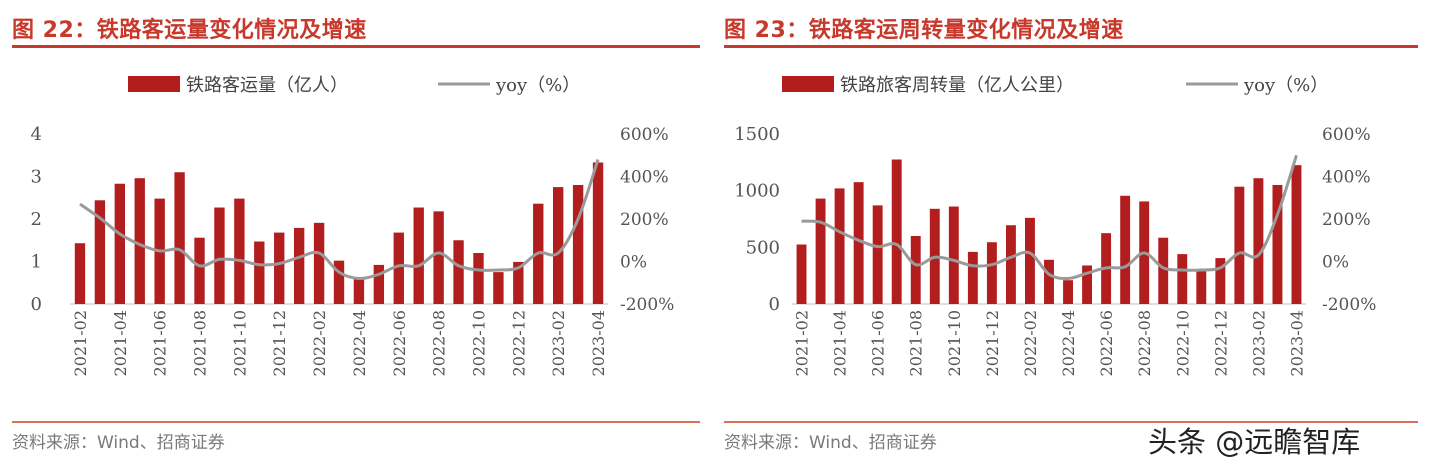  What do you see at coordinates (957, 85) in the screenshot?
I see `legend-label-bar: 铁路旅客周转量（亿人公里）` at bounding box center [957, 85].